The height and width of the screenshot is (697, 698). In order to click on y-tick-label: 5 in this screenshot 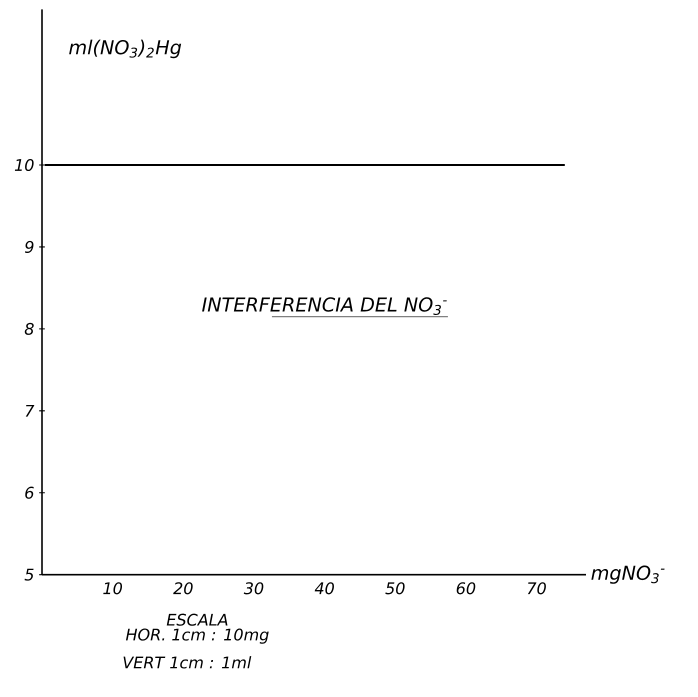, I will do `click(29, 574)`.